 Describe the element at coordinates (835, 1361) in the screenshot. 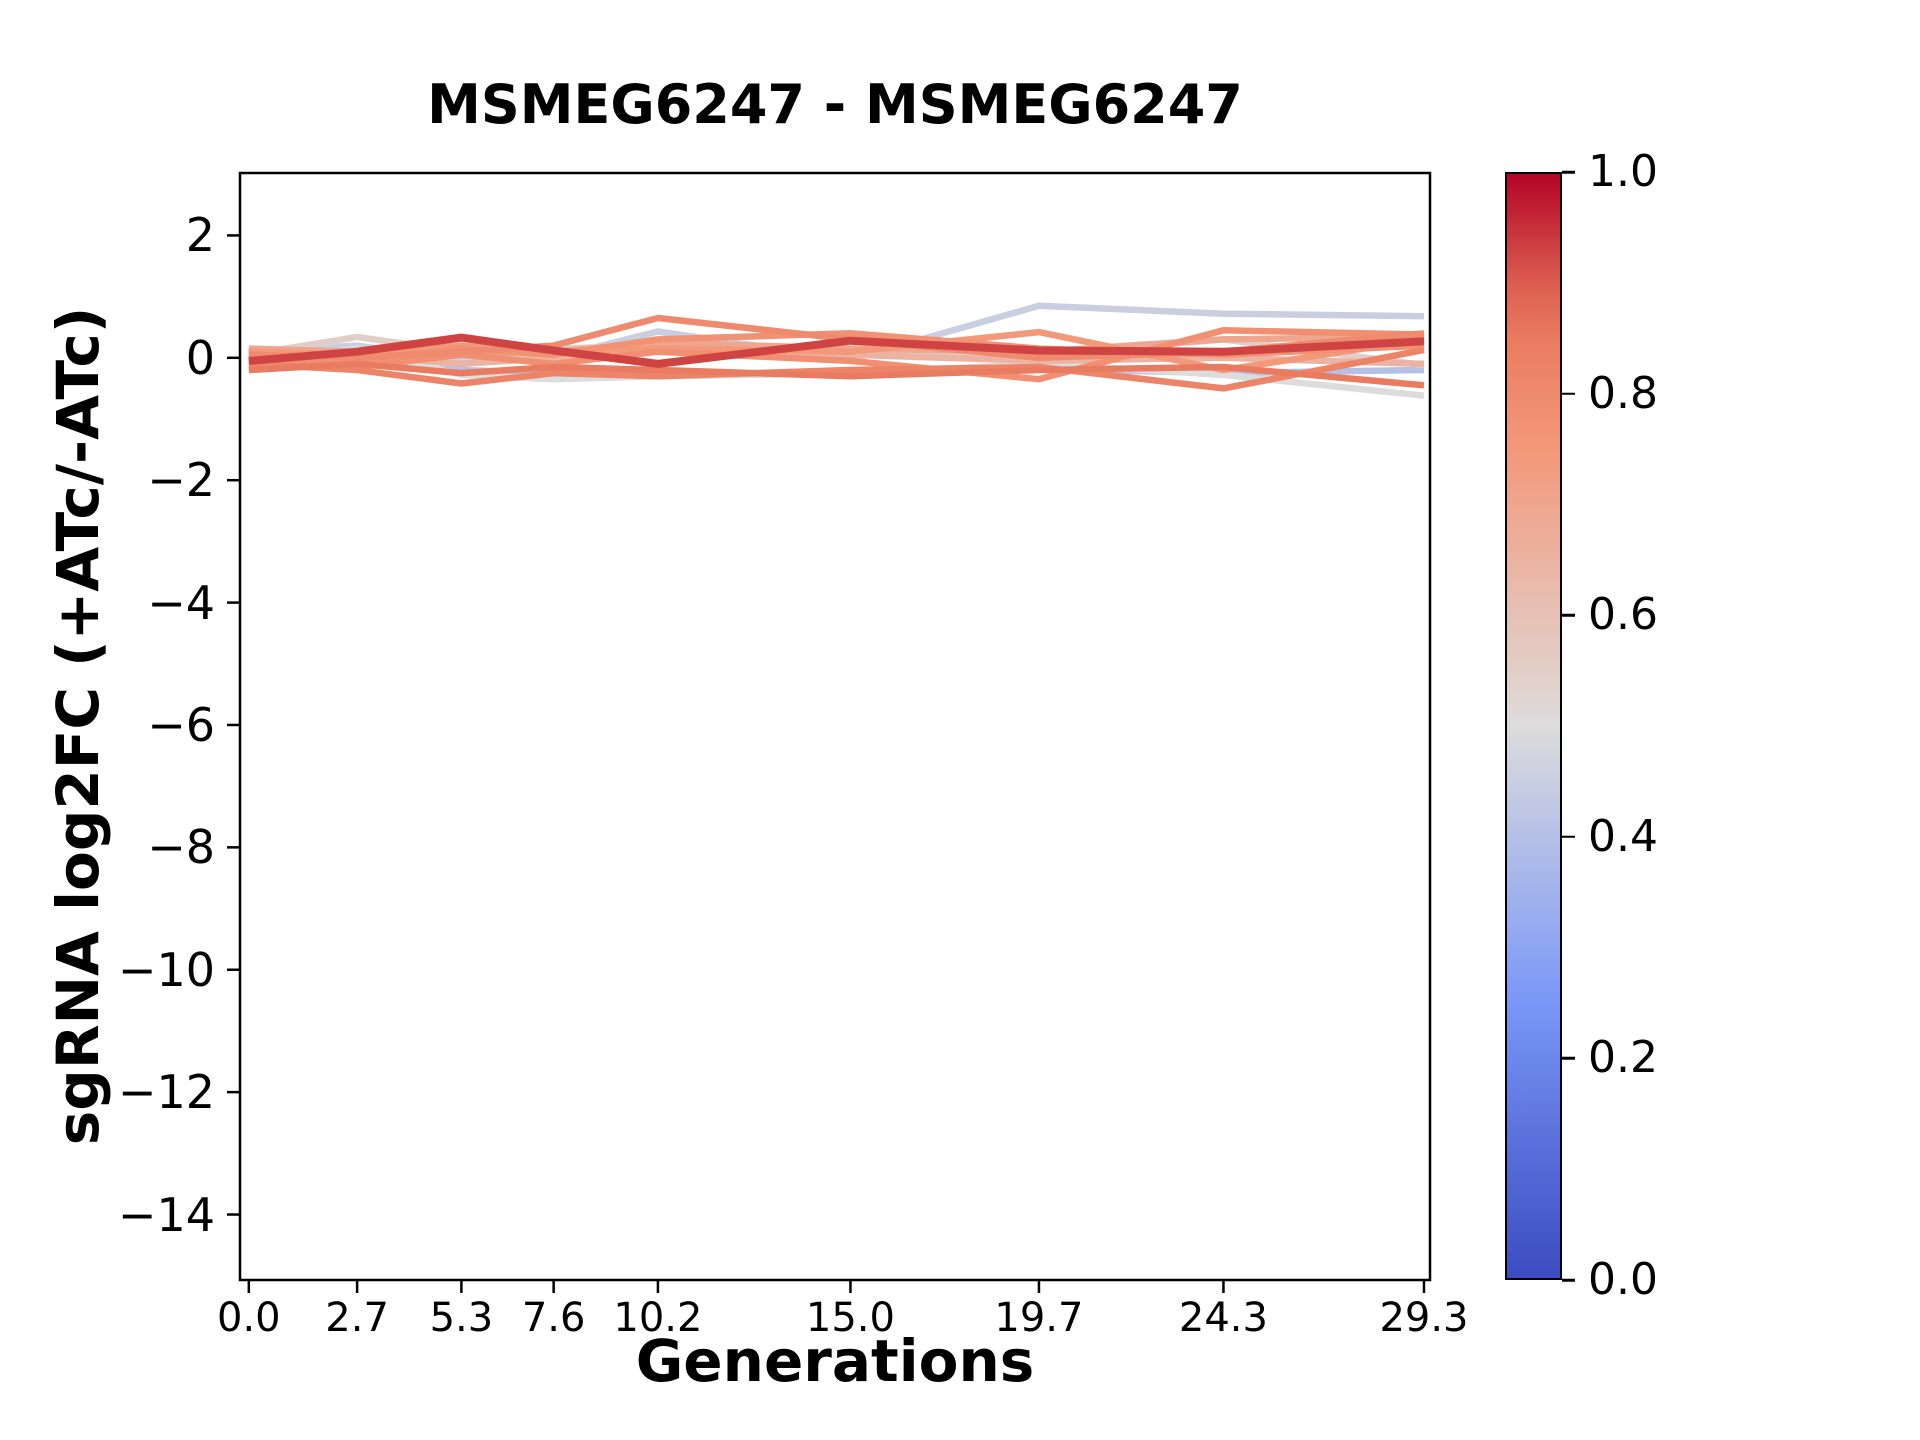

I see `x-axis-label: Generations` at that location.